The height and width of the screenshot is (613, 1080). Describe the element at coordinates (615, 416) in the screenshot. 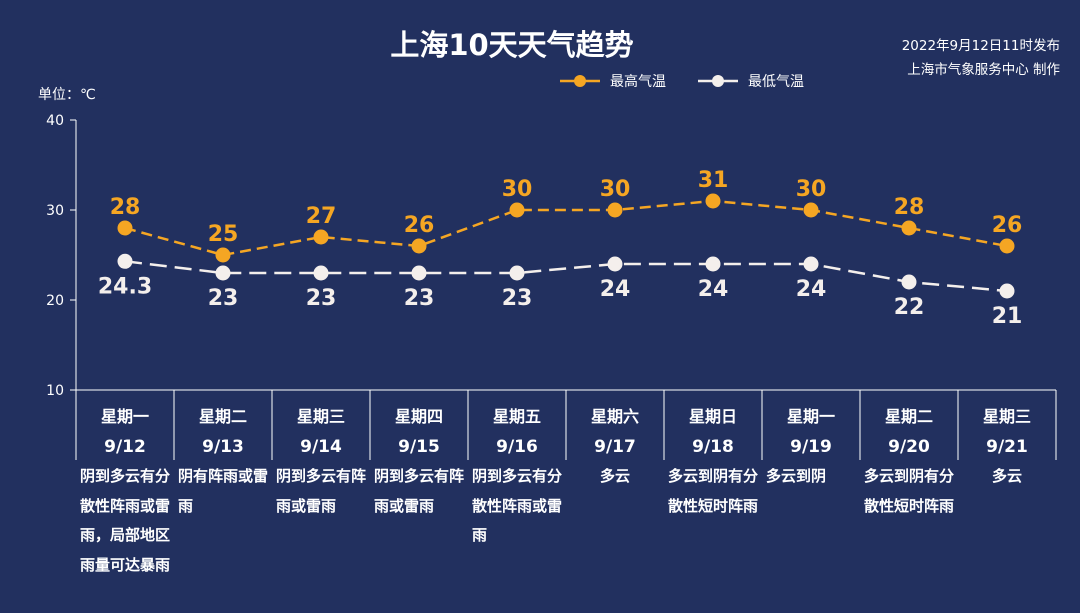

I see `x-category-weekday: 星期六` at that location.